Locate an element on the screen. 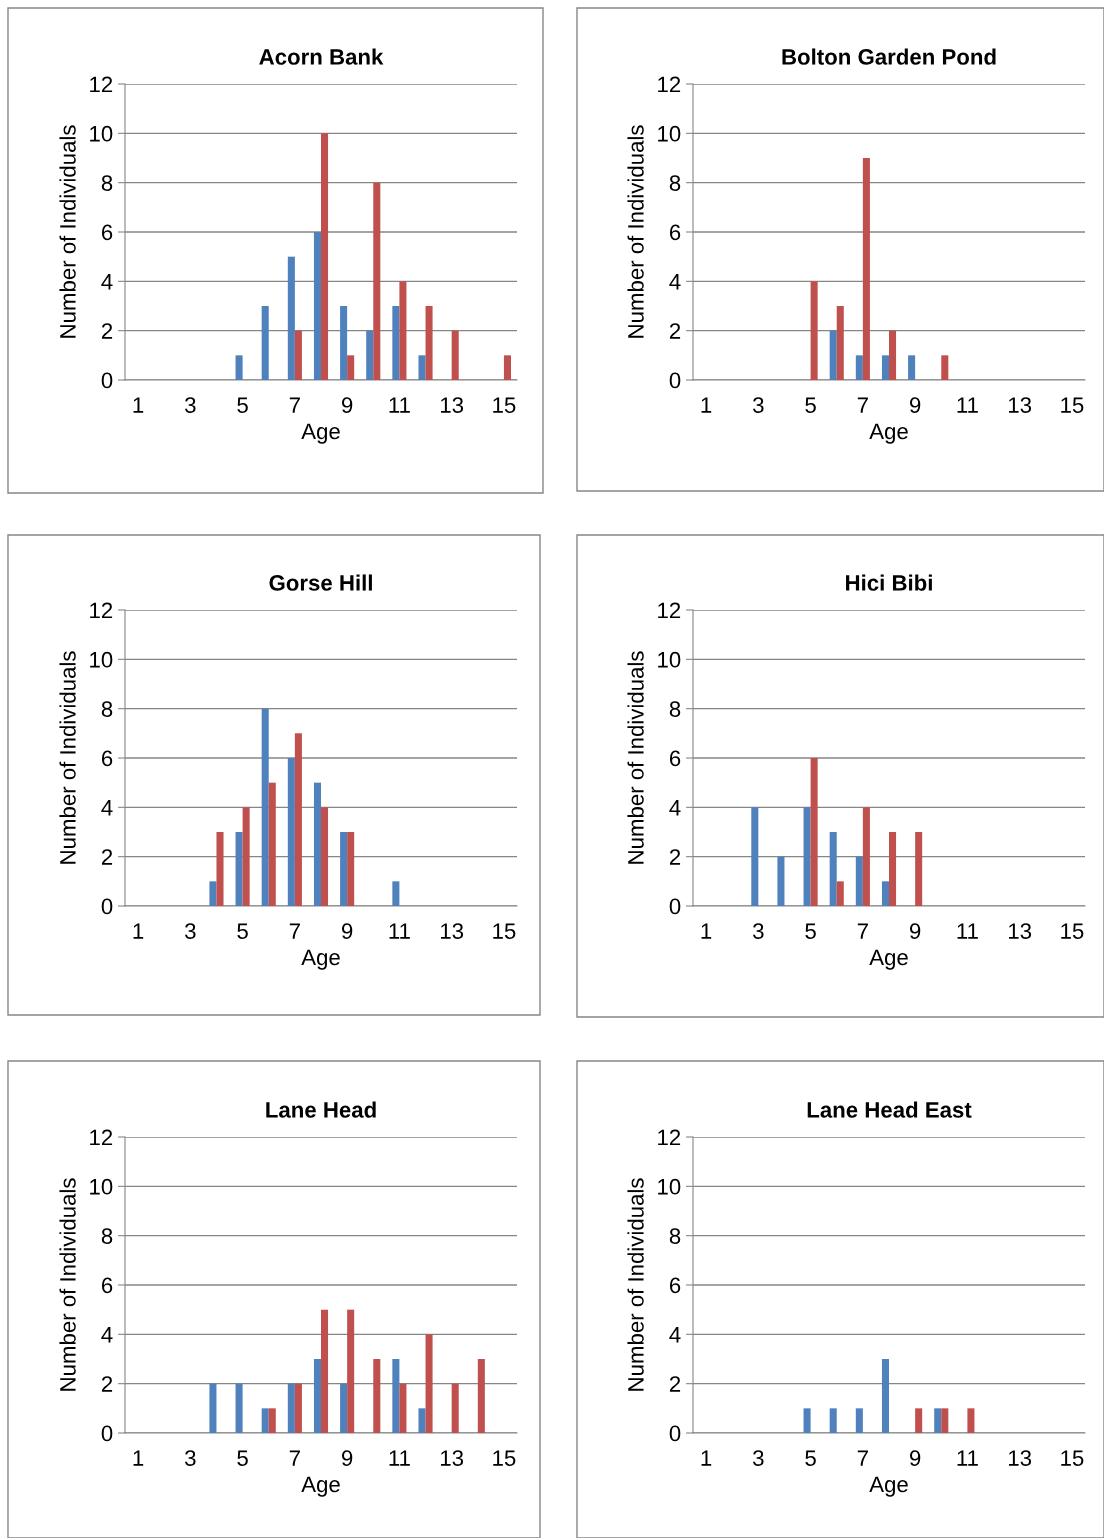  chart-title: Lane Head is located at coordinates (321, 1109).